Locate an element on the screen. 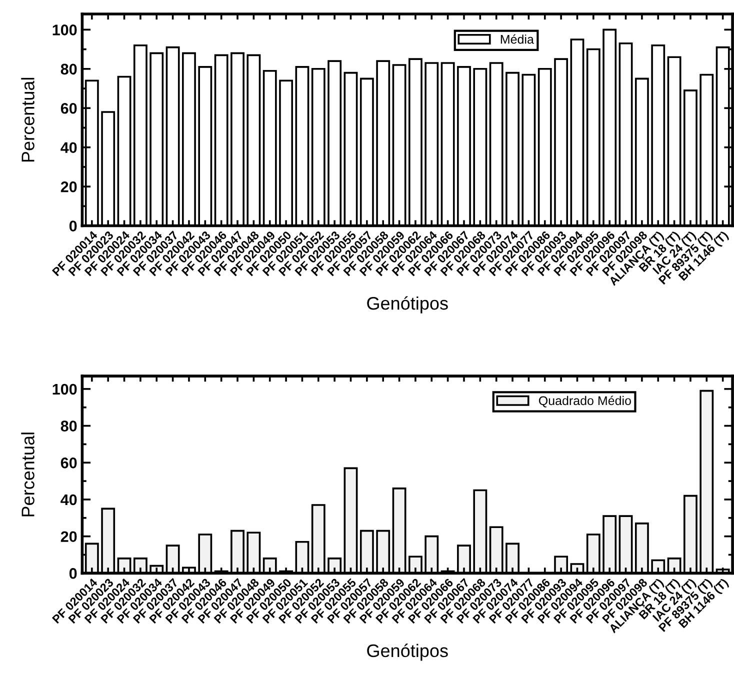 This screenshot has width=734, height=699. legend-label: Média is located at coordinates (517, 39).